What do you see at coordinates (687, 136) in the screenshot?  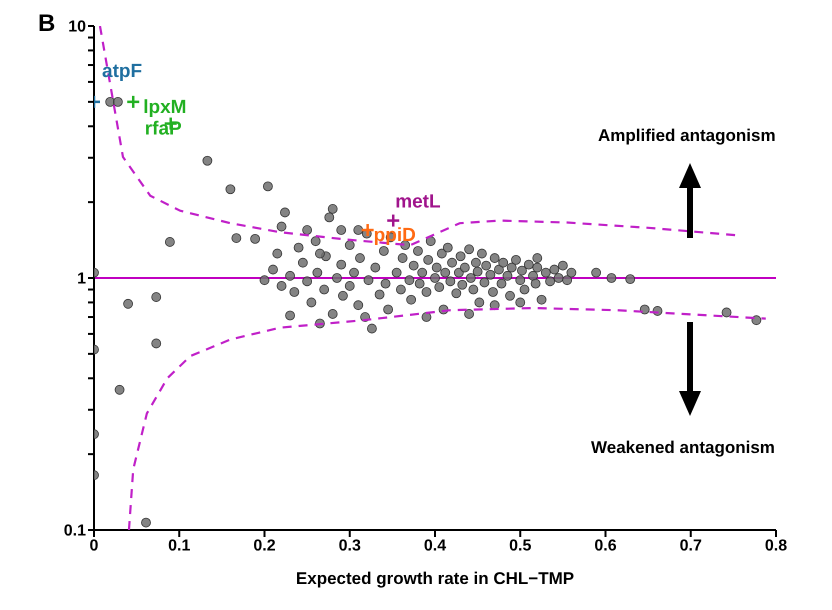 I see `annotation: Amplified antagonism` at bounding box center [687, 136].